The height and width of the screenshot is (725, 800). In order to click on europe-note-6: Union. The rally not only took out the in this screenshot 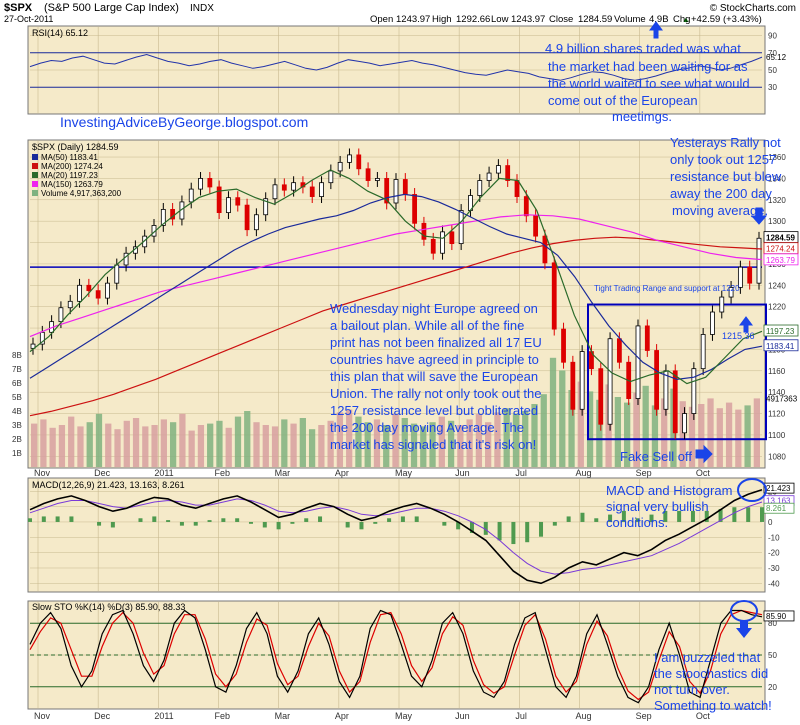, I will do `click(436, 393)`.